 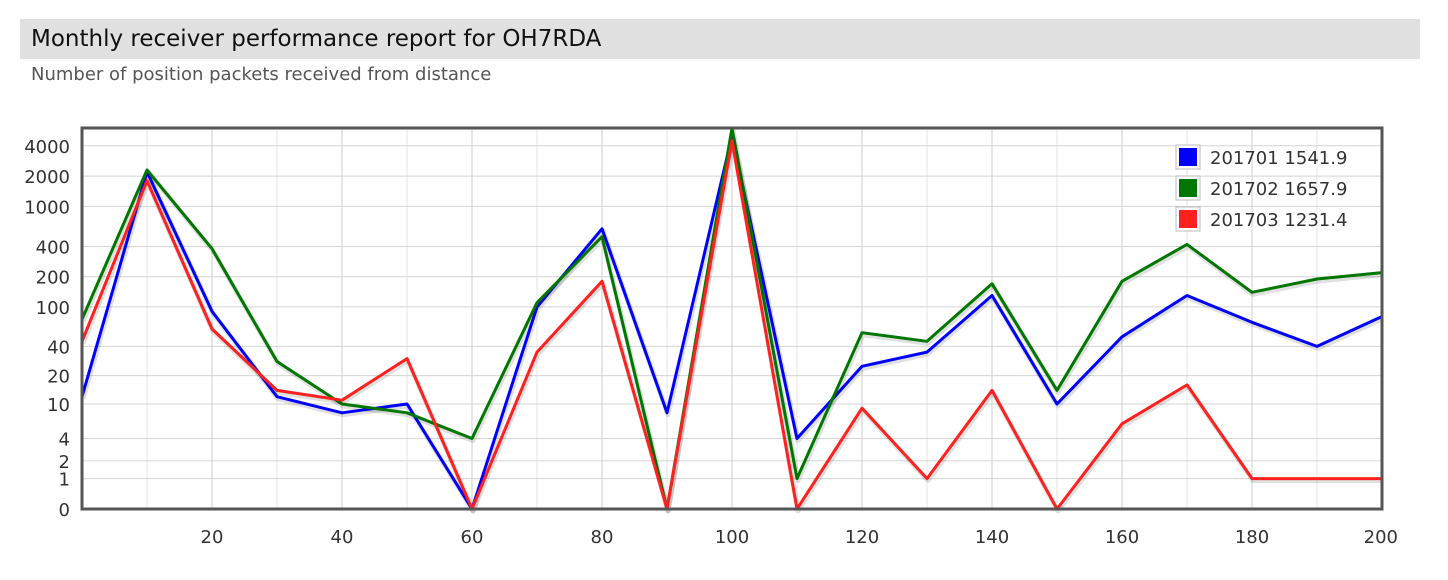 I want to click on x-tick-label: 100, so click(x=732, y=537).